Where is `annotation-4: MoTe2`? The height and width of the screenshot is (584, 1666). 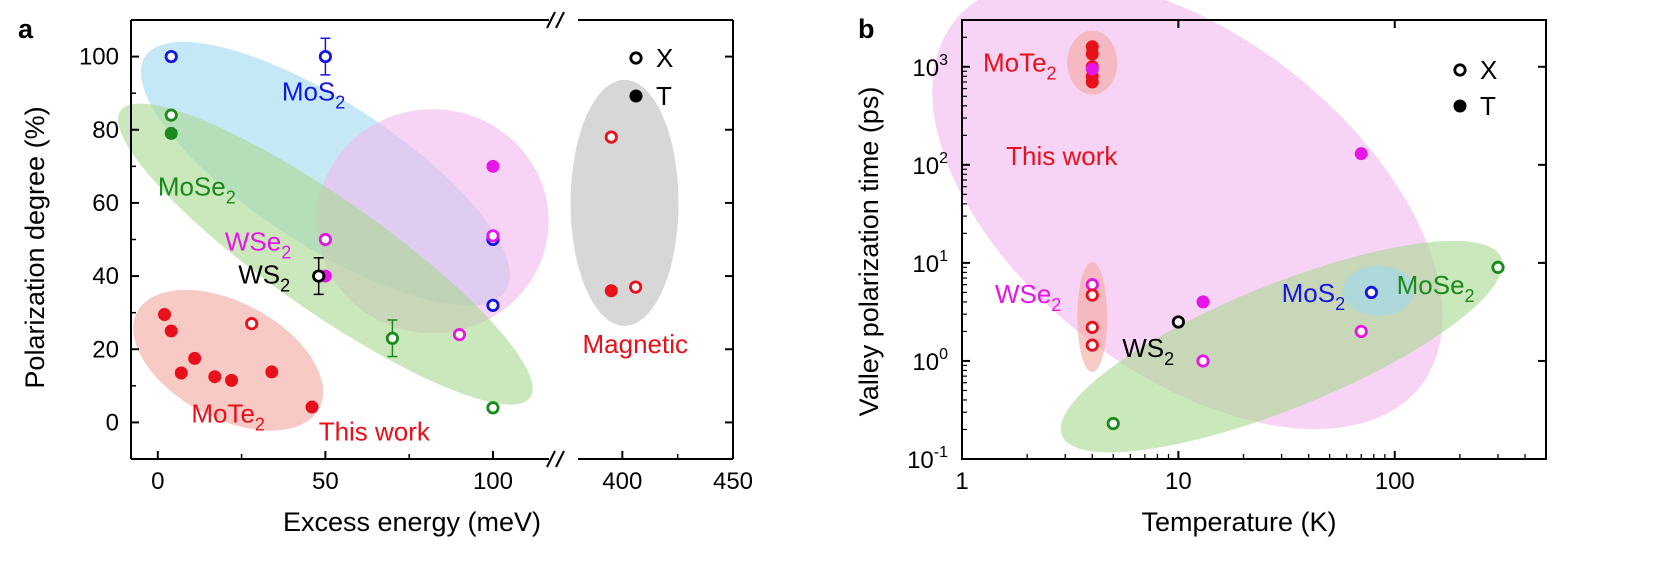 annotation-4: MoTe2 is located at coordinates (228, 416).